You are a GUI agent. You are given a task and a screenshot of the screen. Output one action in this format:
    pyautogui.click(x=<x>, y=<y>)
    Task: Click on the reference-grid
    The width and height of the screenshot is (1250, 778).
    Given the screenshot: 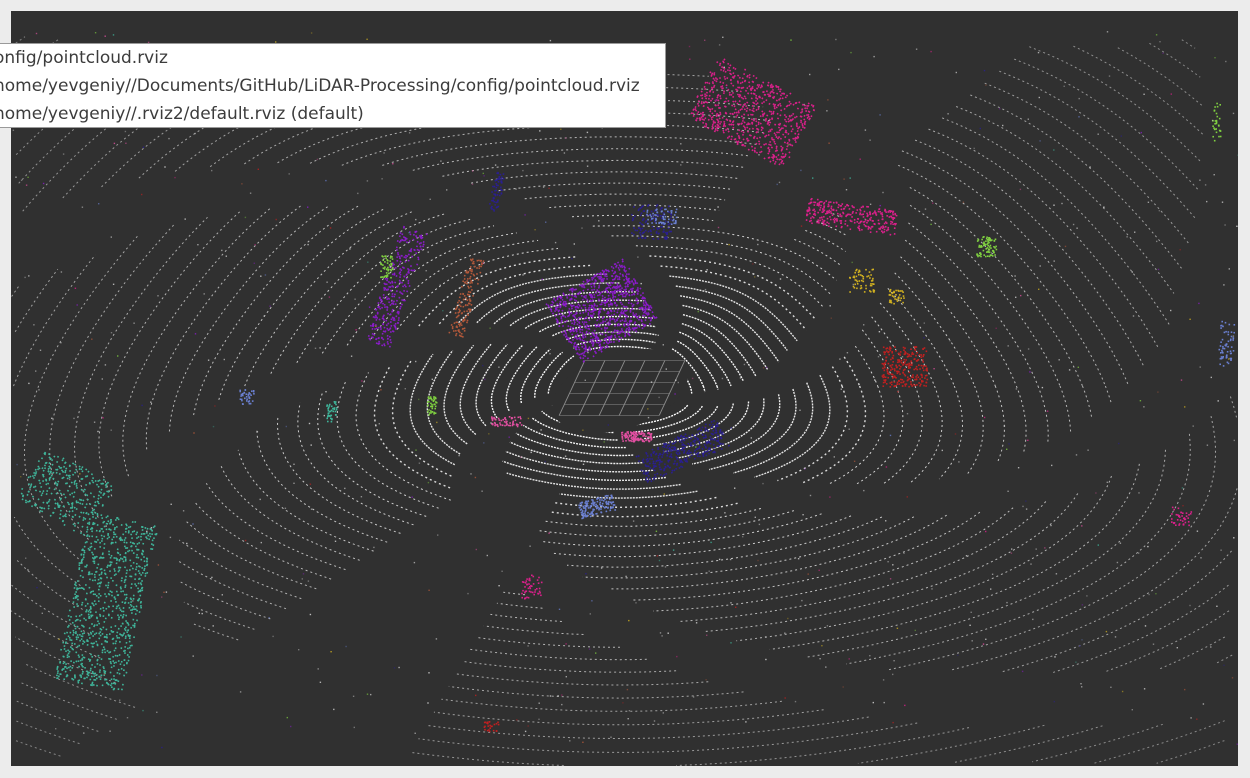 What is the action you would take?
    pyautogui.click(x=622, y=388)
    